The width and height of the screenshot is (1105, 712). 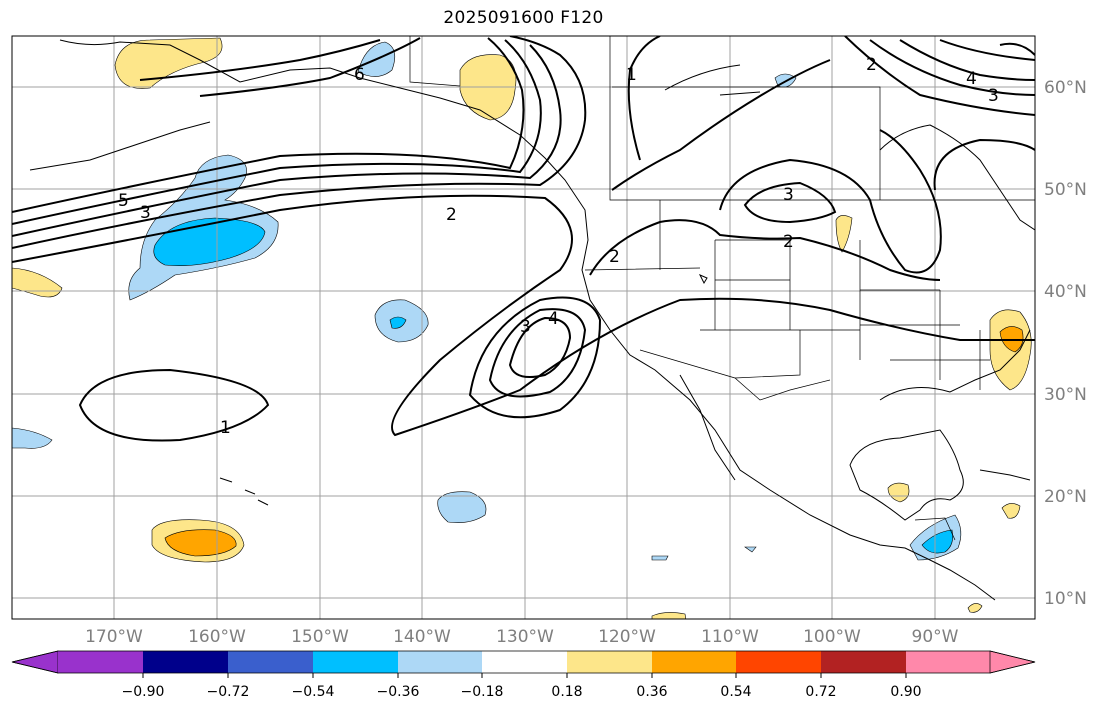 I want to click on colorbar-tick-label: 0.54, so click(x=735, y=692).